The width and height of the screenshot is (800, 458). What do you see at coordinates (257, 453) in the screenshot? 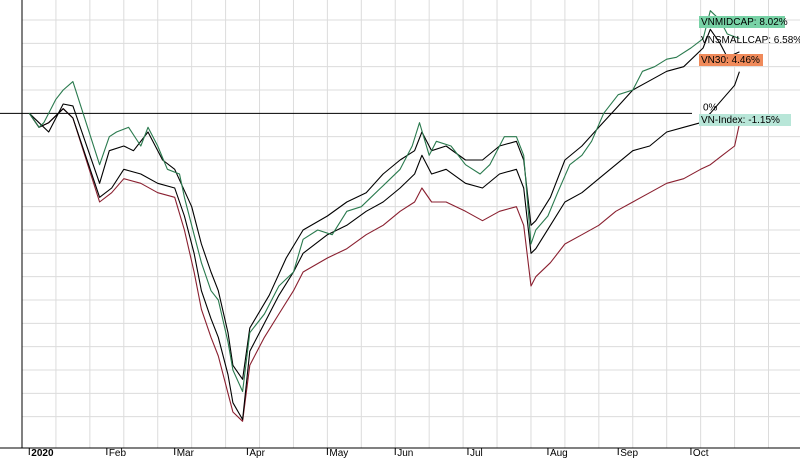
I see `x-tick-label-3: Apr` at bounding box center [257, 453].